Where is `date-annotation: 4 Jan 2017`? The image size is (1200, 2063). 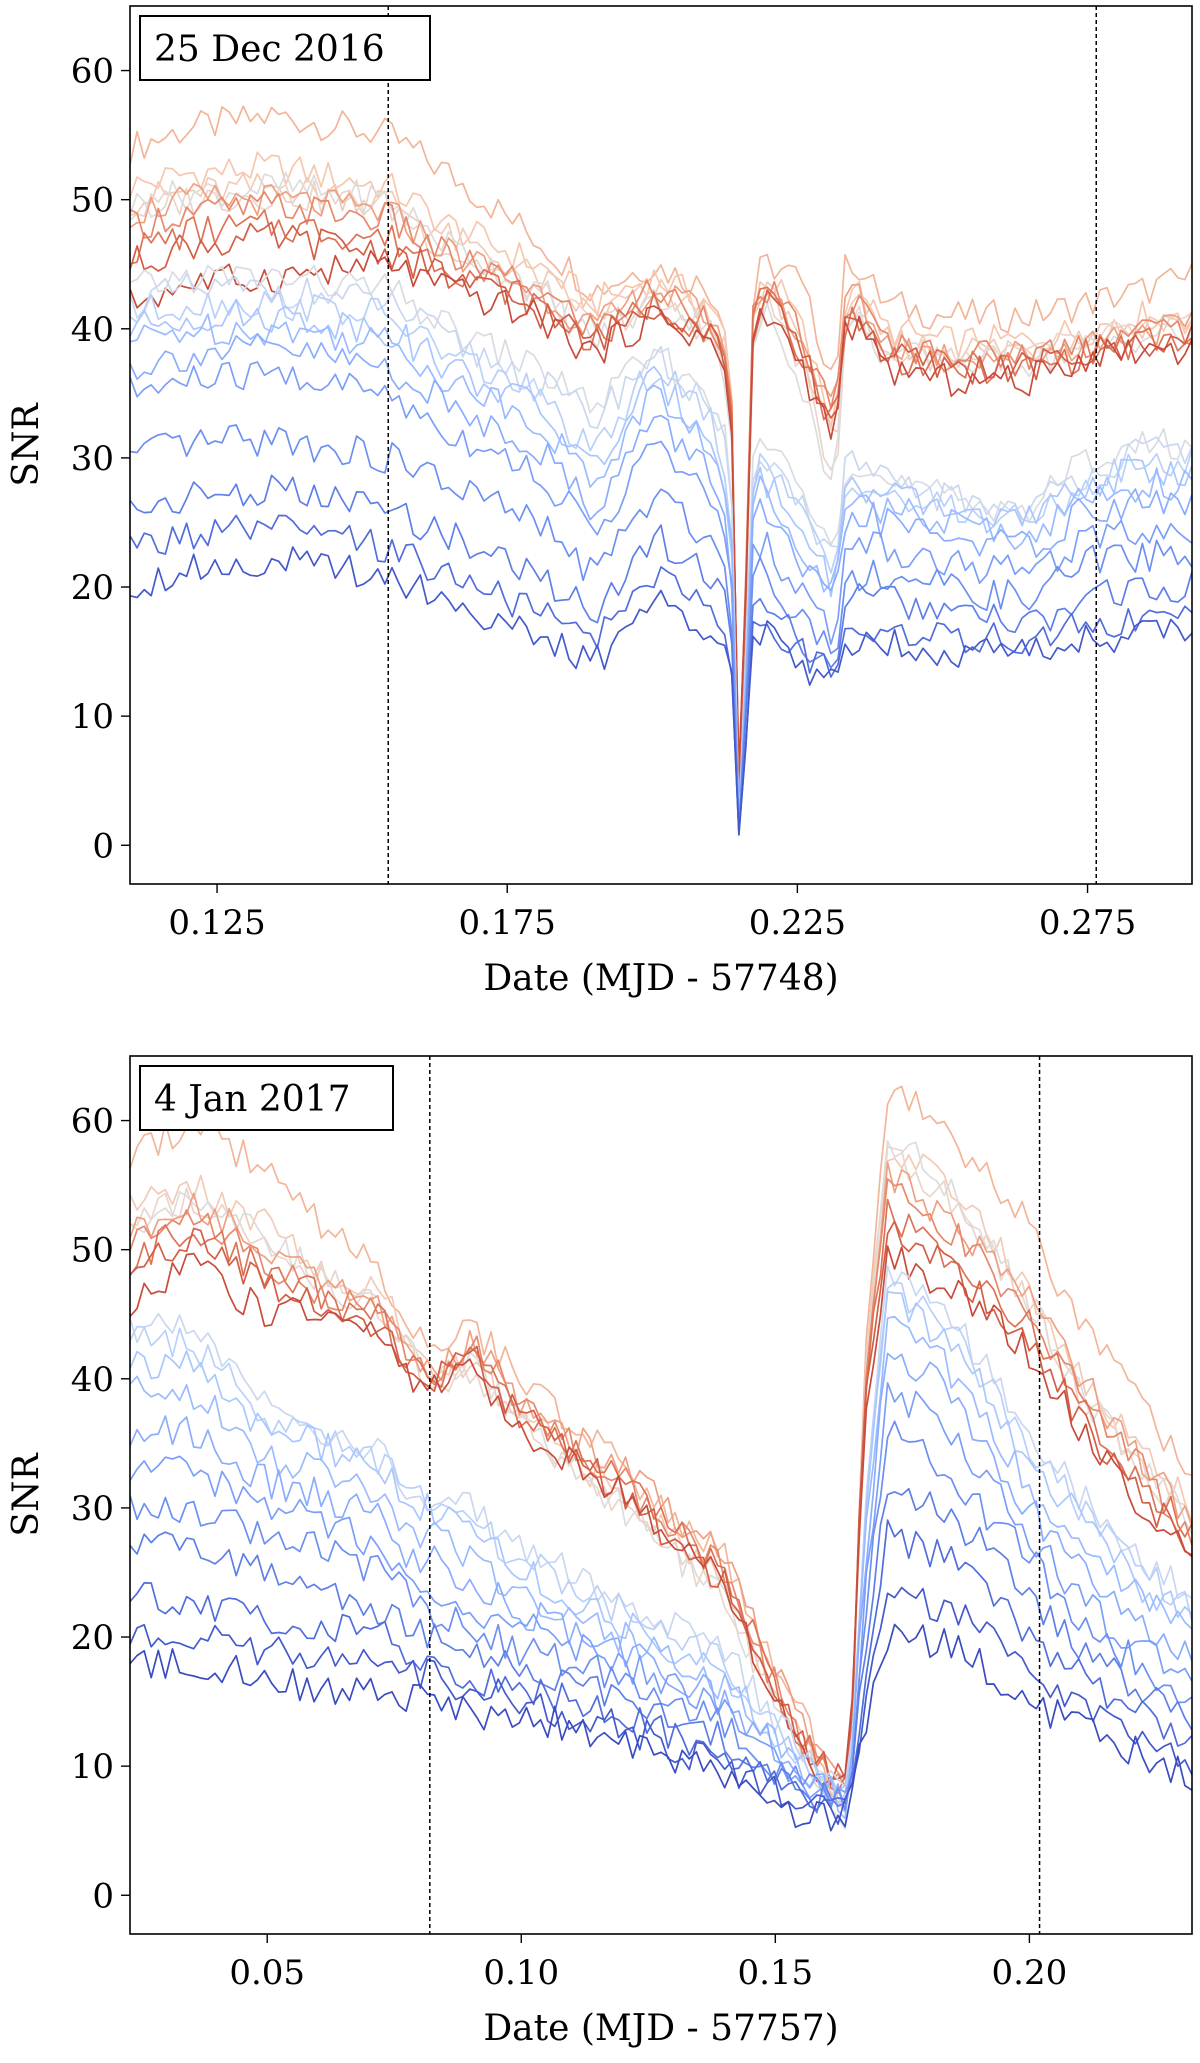
date-annotation: 4 Jan 2017 is located at coordinates (266, 1098).